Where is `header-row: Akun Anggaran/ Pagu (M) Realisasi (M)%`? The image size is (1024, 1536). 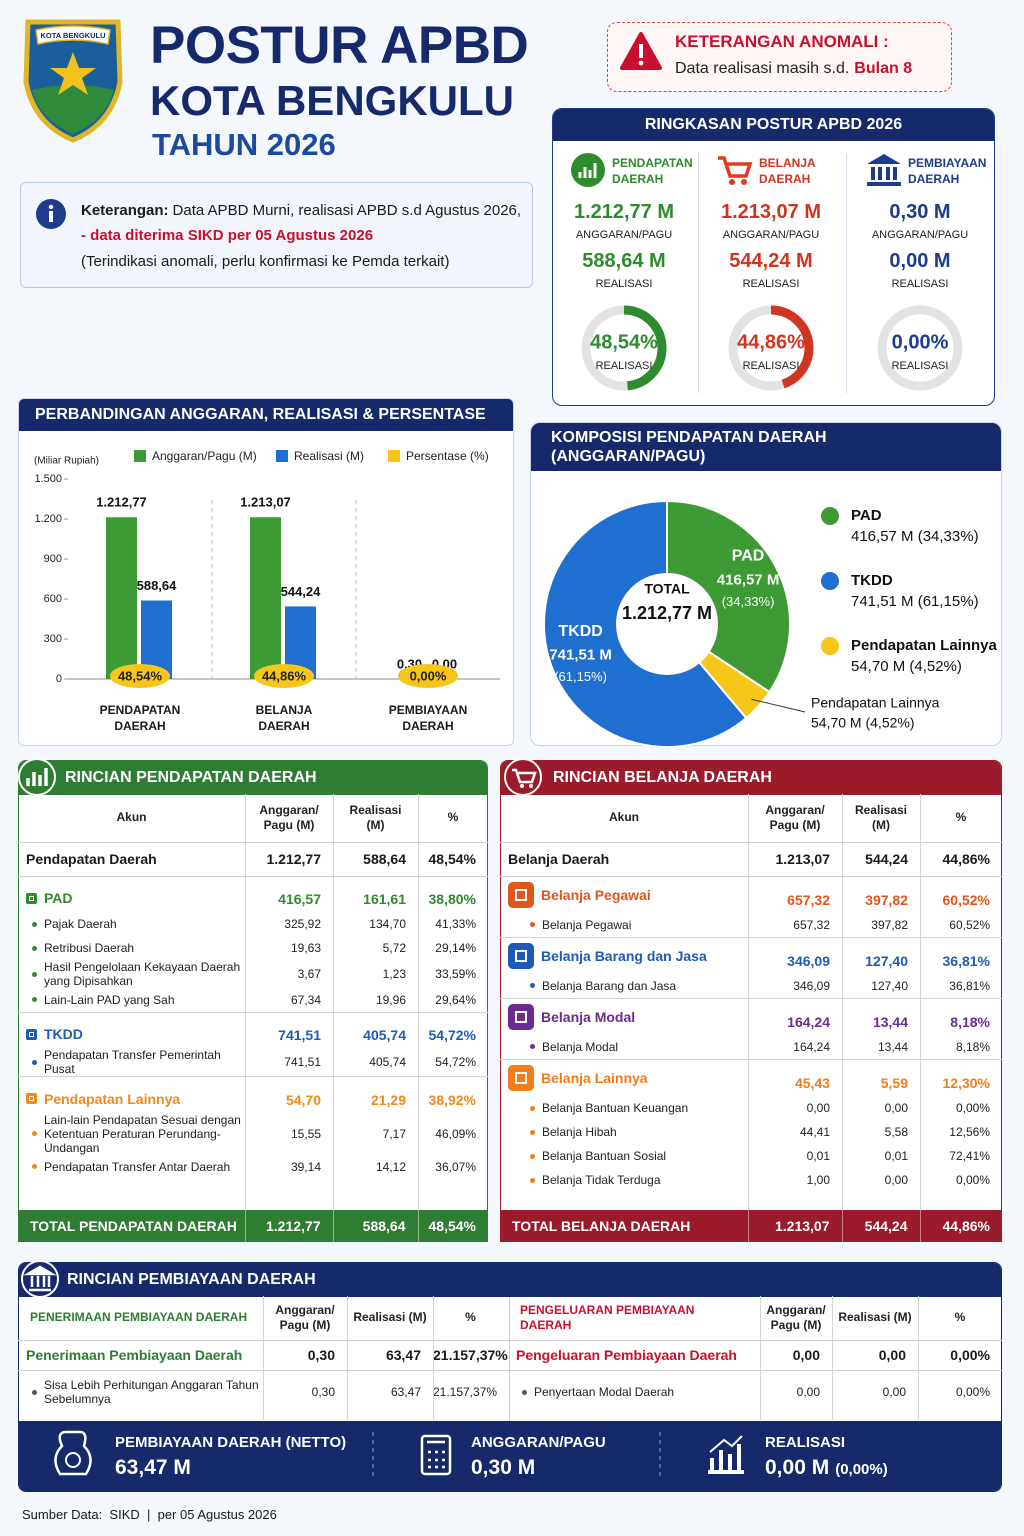 header-row: Akun Anggaran/ Pagu (M) Realisasi (M)% is located at coordinates (253, 818).